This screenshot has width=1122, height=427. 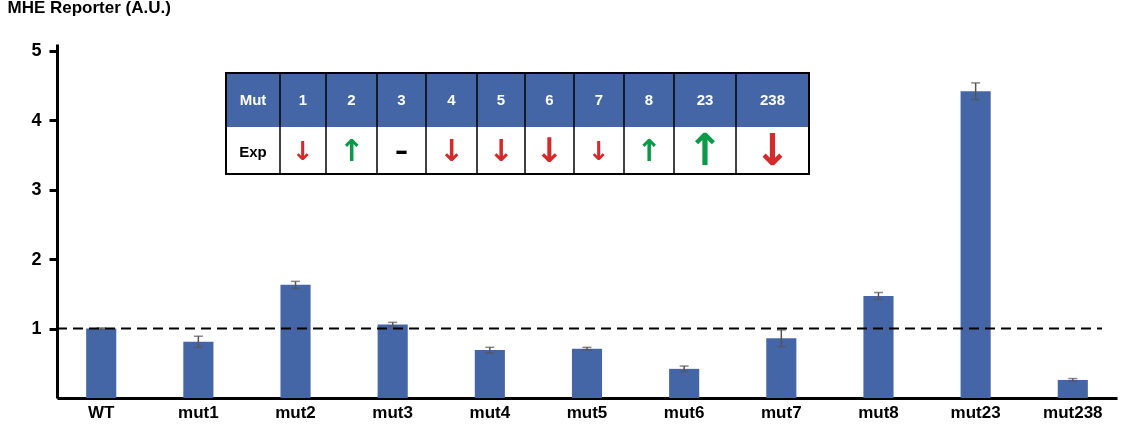 I want to click on annotation: 7, so click(x=599, y=99).